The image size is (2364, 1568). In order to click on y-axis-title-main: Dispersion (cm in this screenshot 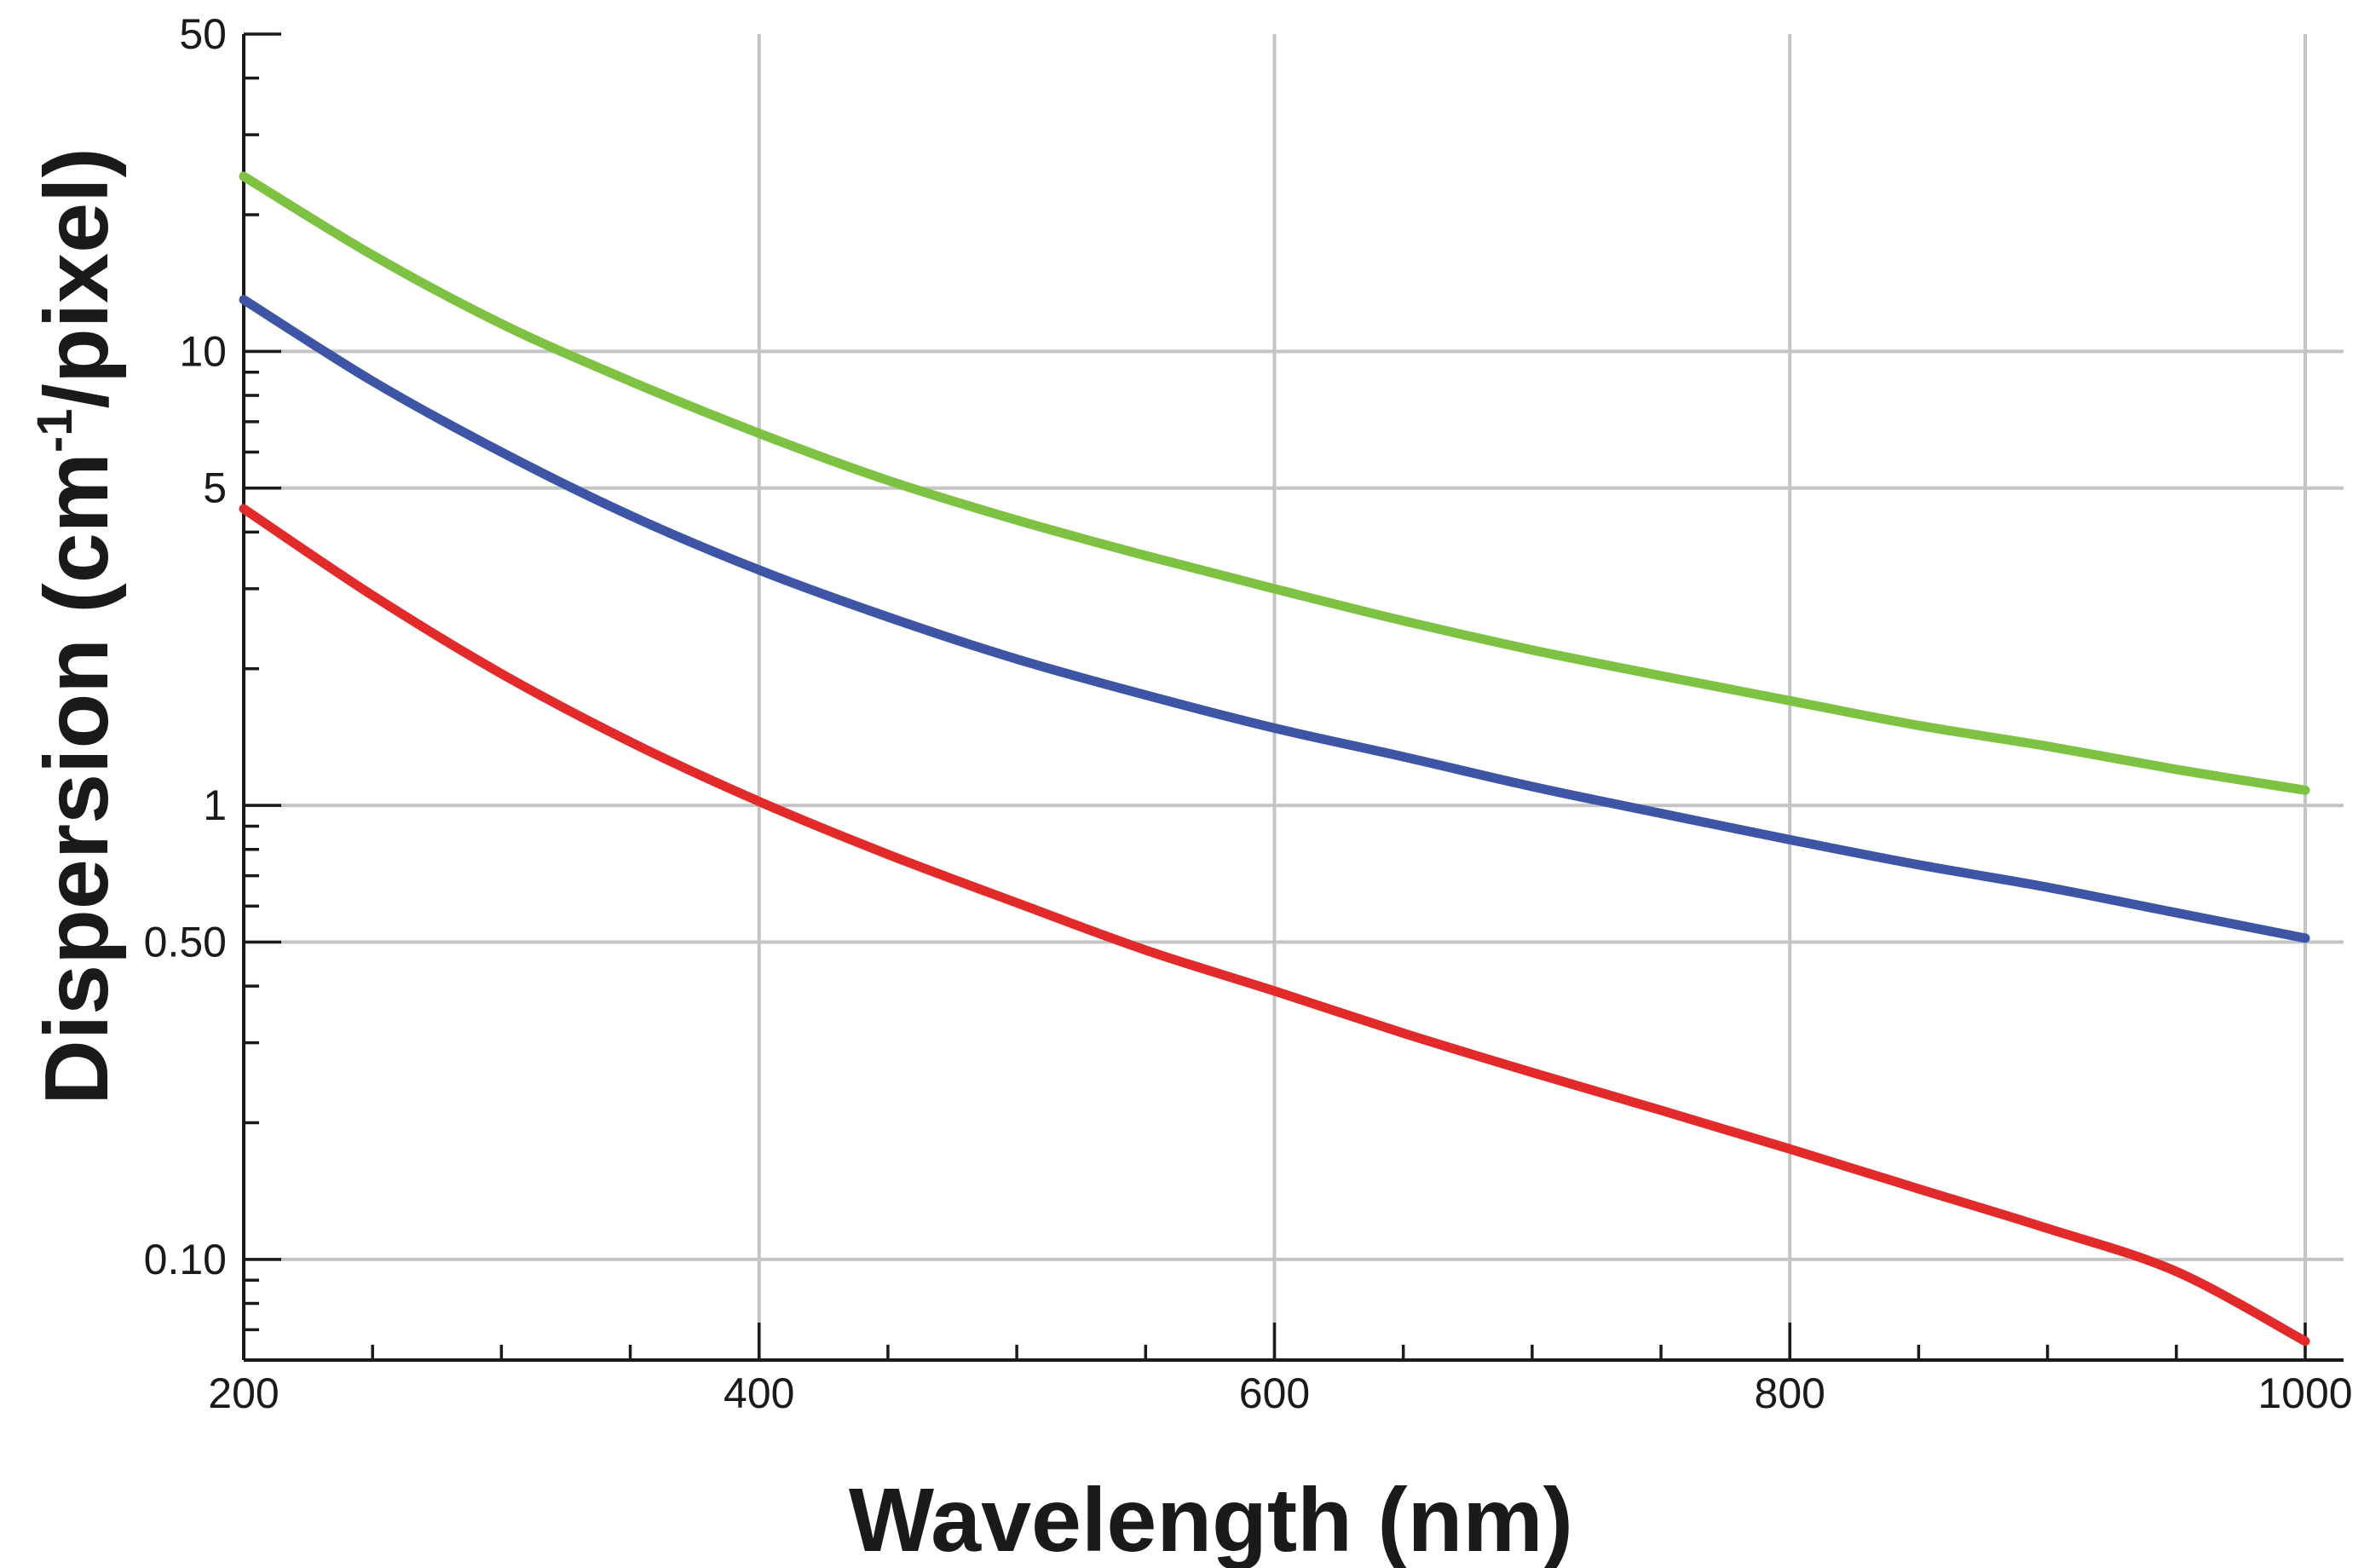, I will do `click(76, 779)`.